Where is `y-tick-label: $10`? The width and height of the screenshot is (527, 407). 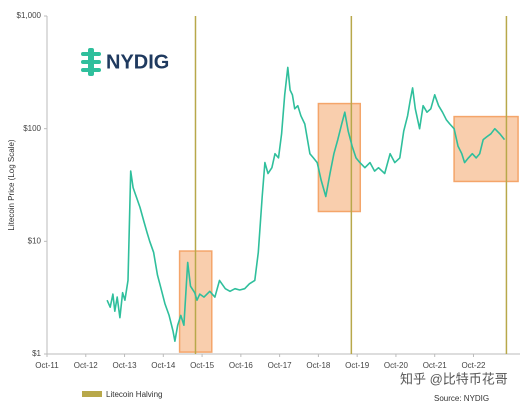 y-tick-label: $10 is located at coordinates (35, 240).